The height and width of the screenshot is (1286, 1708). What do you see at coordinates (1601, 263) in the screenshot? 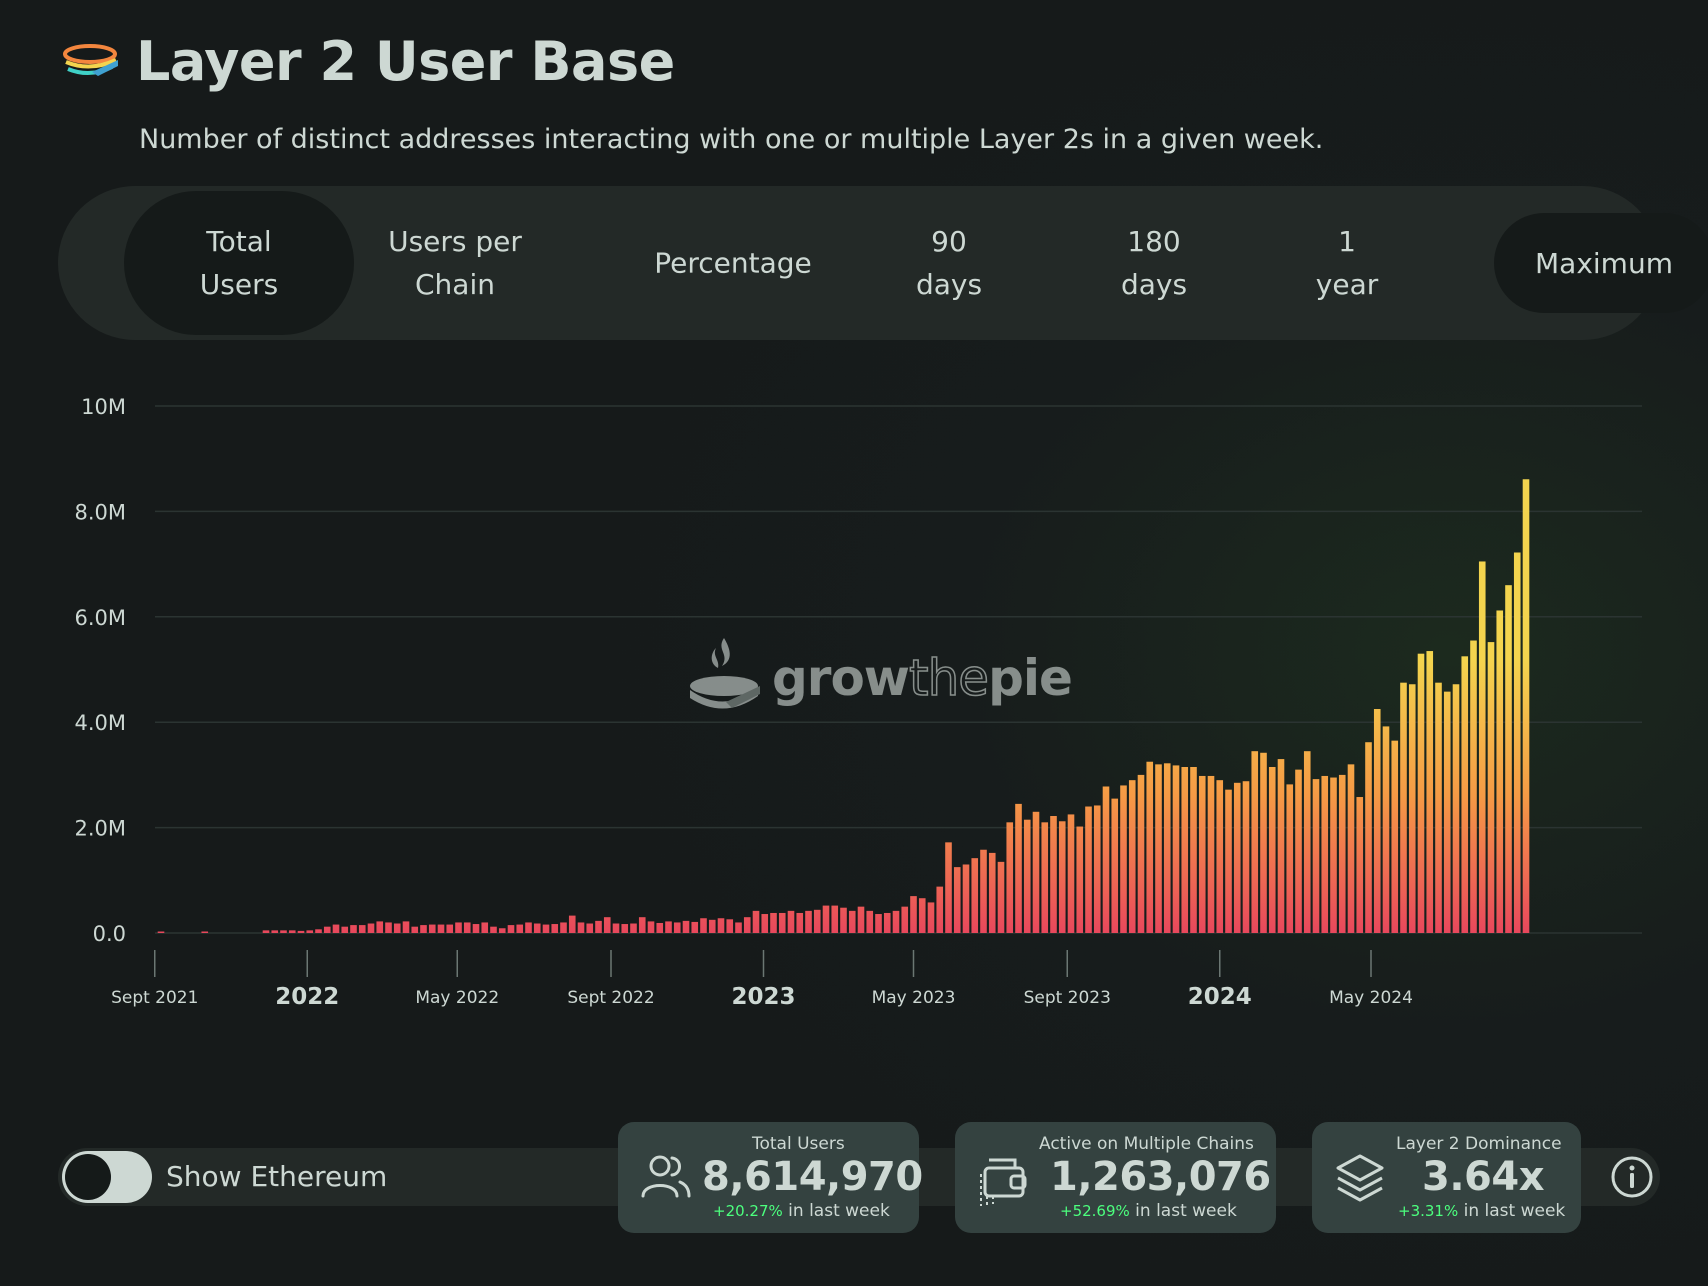
I see `tab-maximum: Maximum` at bounding box center [1601, 263].